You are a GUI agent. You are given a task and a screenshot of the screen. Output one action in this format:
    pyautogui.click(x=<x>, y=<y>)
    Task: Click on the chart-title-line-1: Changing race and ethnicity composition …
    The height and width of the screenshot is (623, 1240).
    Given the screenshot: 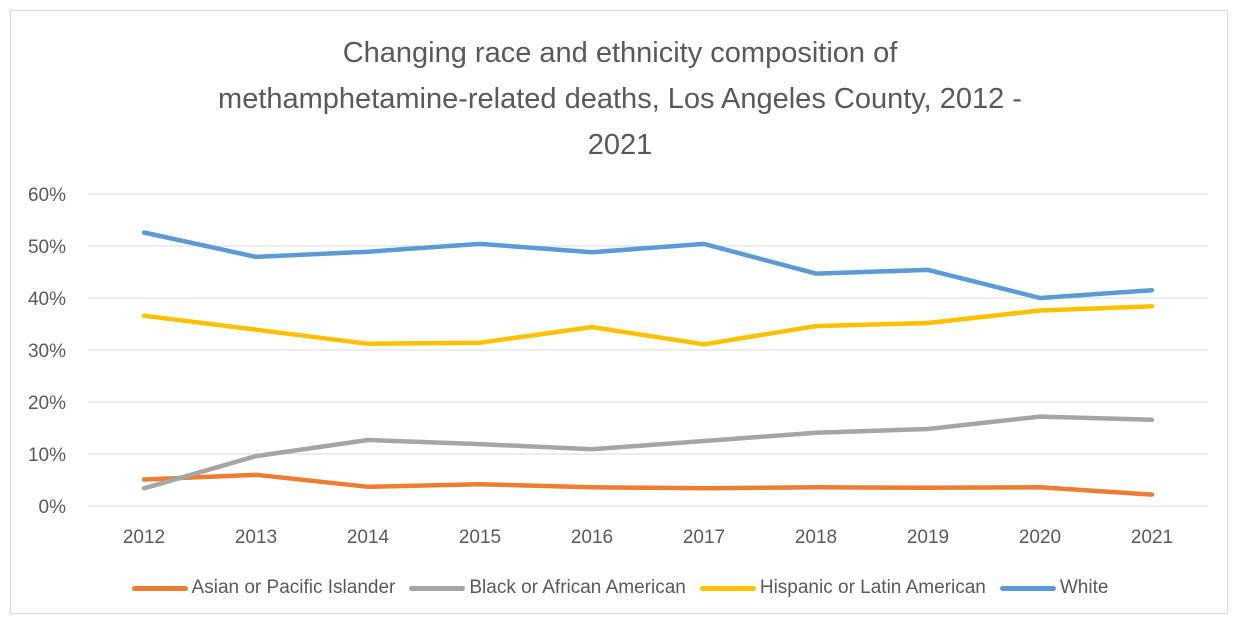 What is the action you would take?
    pyautogui.click(x=620, y=53)
    